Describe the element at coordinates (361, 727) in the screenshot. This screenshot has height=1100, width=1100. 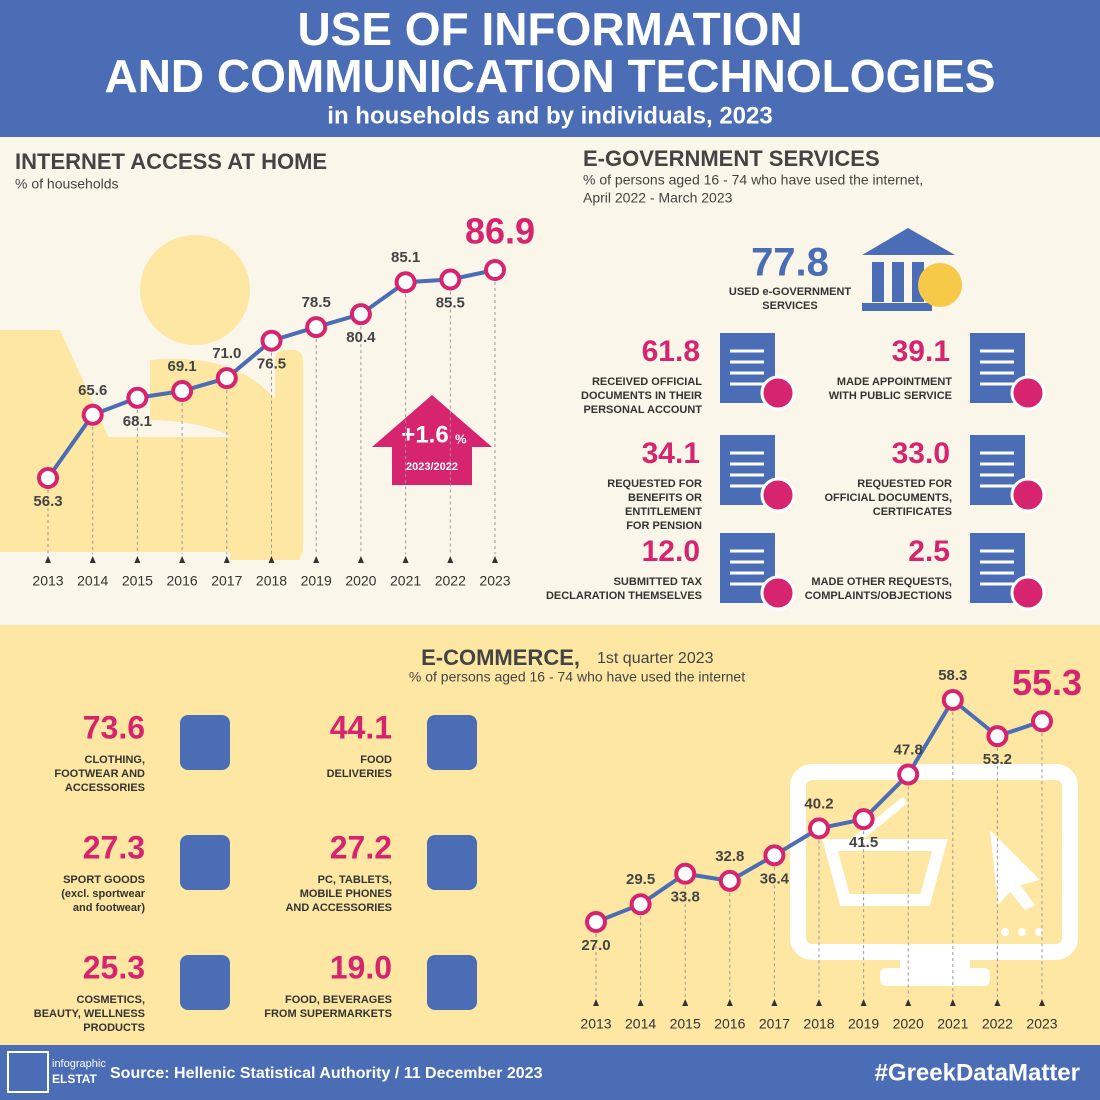
I see `item-value: 44.1` at that location.